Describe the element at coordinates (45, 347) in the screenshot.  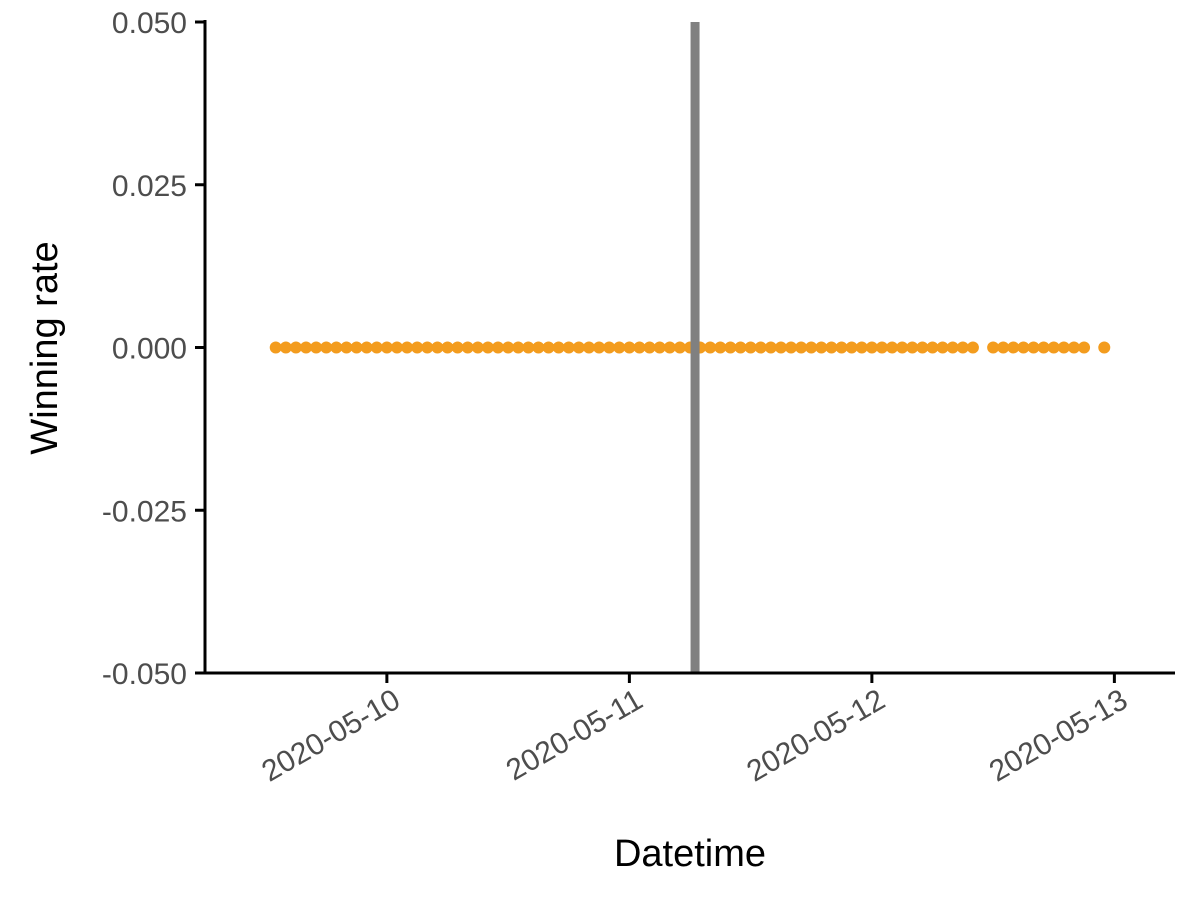
I see `y-axis-title: Winning rate` at that location.